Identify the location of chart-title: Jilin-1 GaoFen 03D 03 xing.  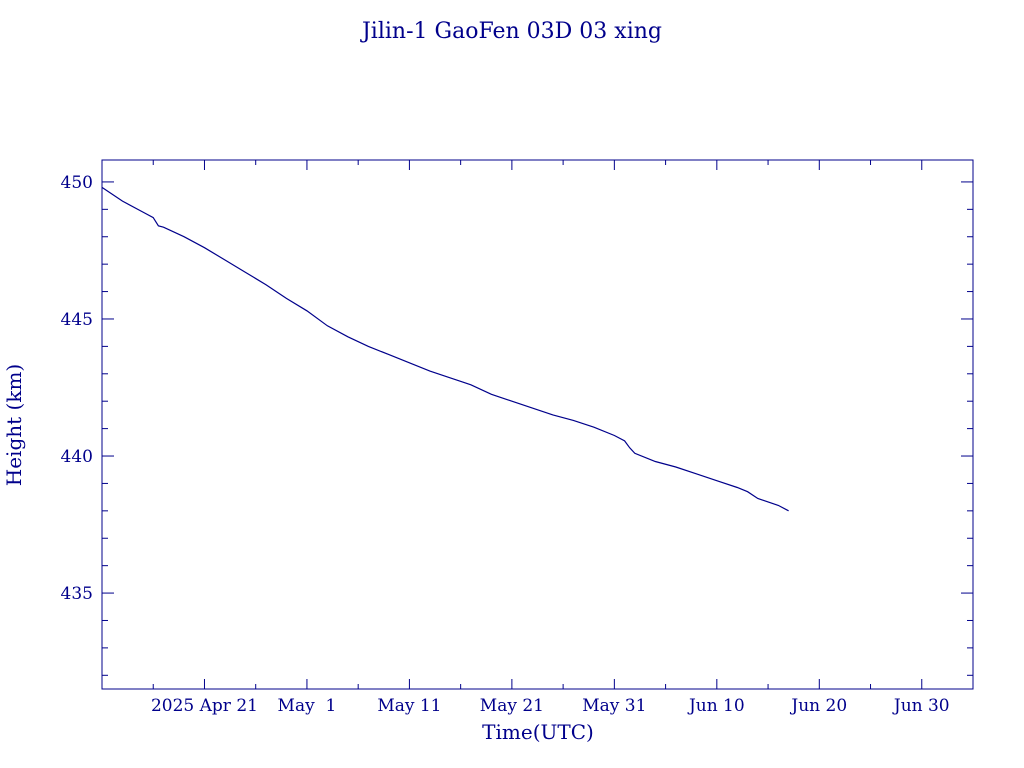
(511, 31).